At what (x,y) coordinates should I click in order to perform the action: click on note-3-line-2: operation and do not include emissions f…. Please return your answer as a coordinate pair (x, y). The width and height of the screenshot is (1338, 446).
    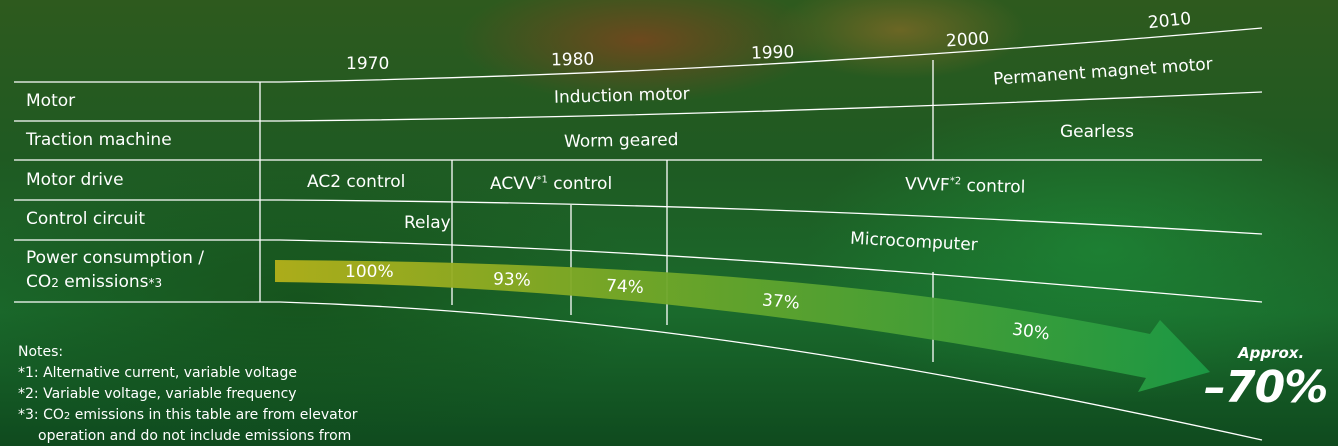
    Looking at the image, I should click on (195, 436).